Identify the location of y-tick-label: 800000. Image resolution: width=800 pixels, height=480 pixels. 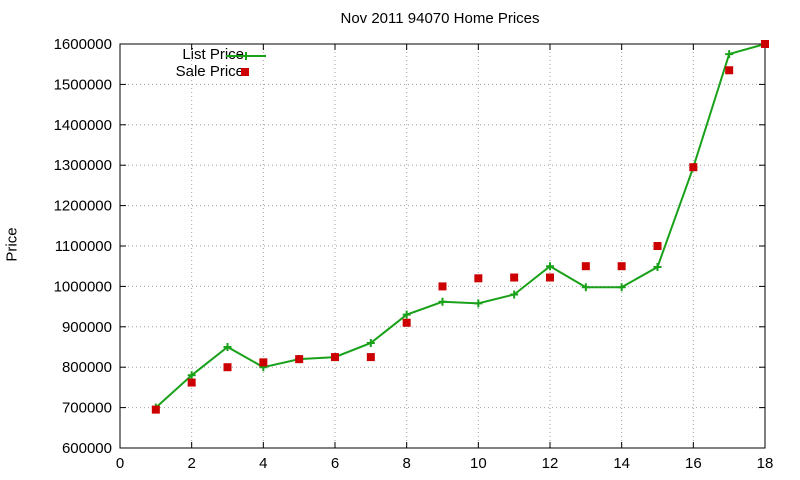
(87, 367).